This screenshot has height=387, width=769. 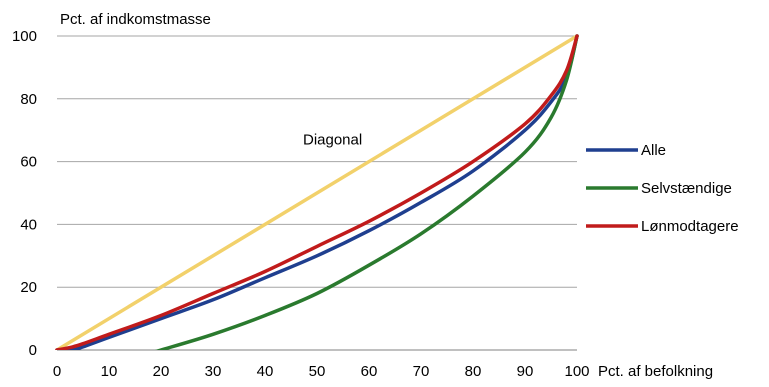 What do you see at coordinates (525, 371) in the screenshot?
I see `x-tick-label: 90` at bounding box center [525, 371].